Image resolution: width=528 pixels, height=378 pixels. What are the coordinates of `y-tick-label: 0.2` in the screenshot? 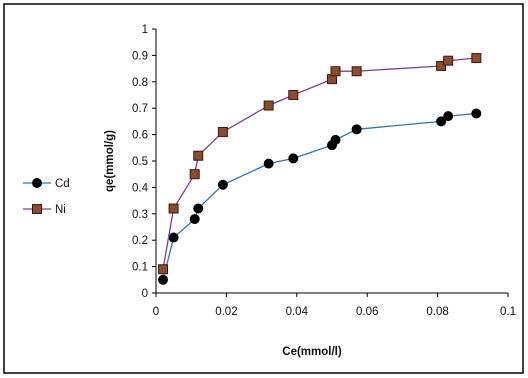 It's located at (140, 241).